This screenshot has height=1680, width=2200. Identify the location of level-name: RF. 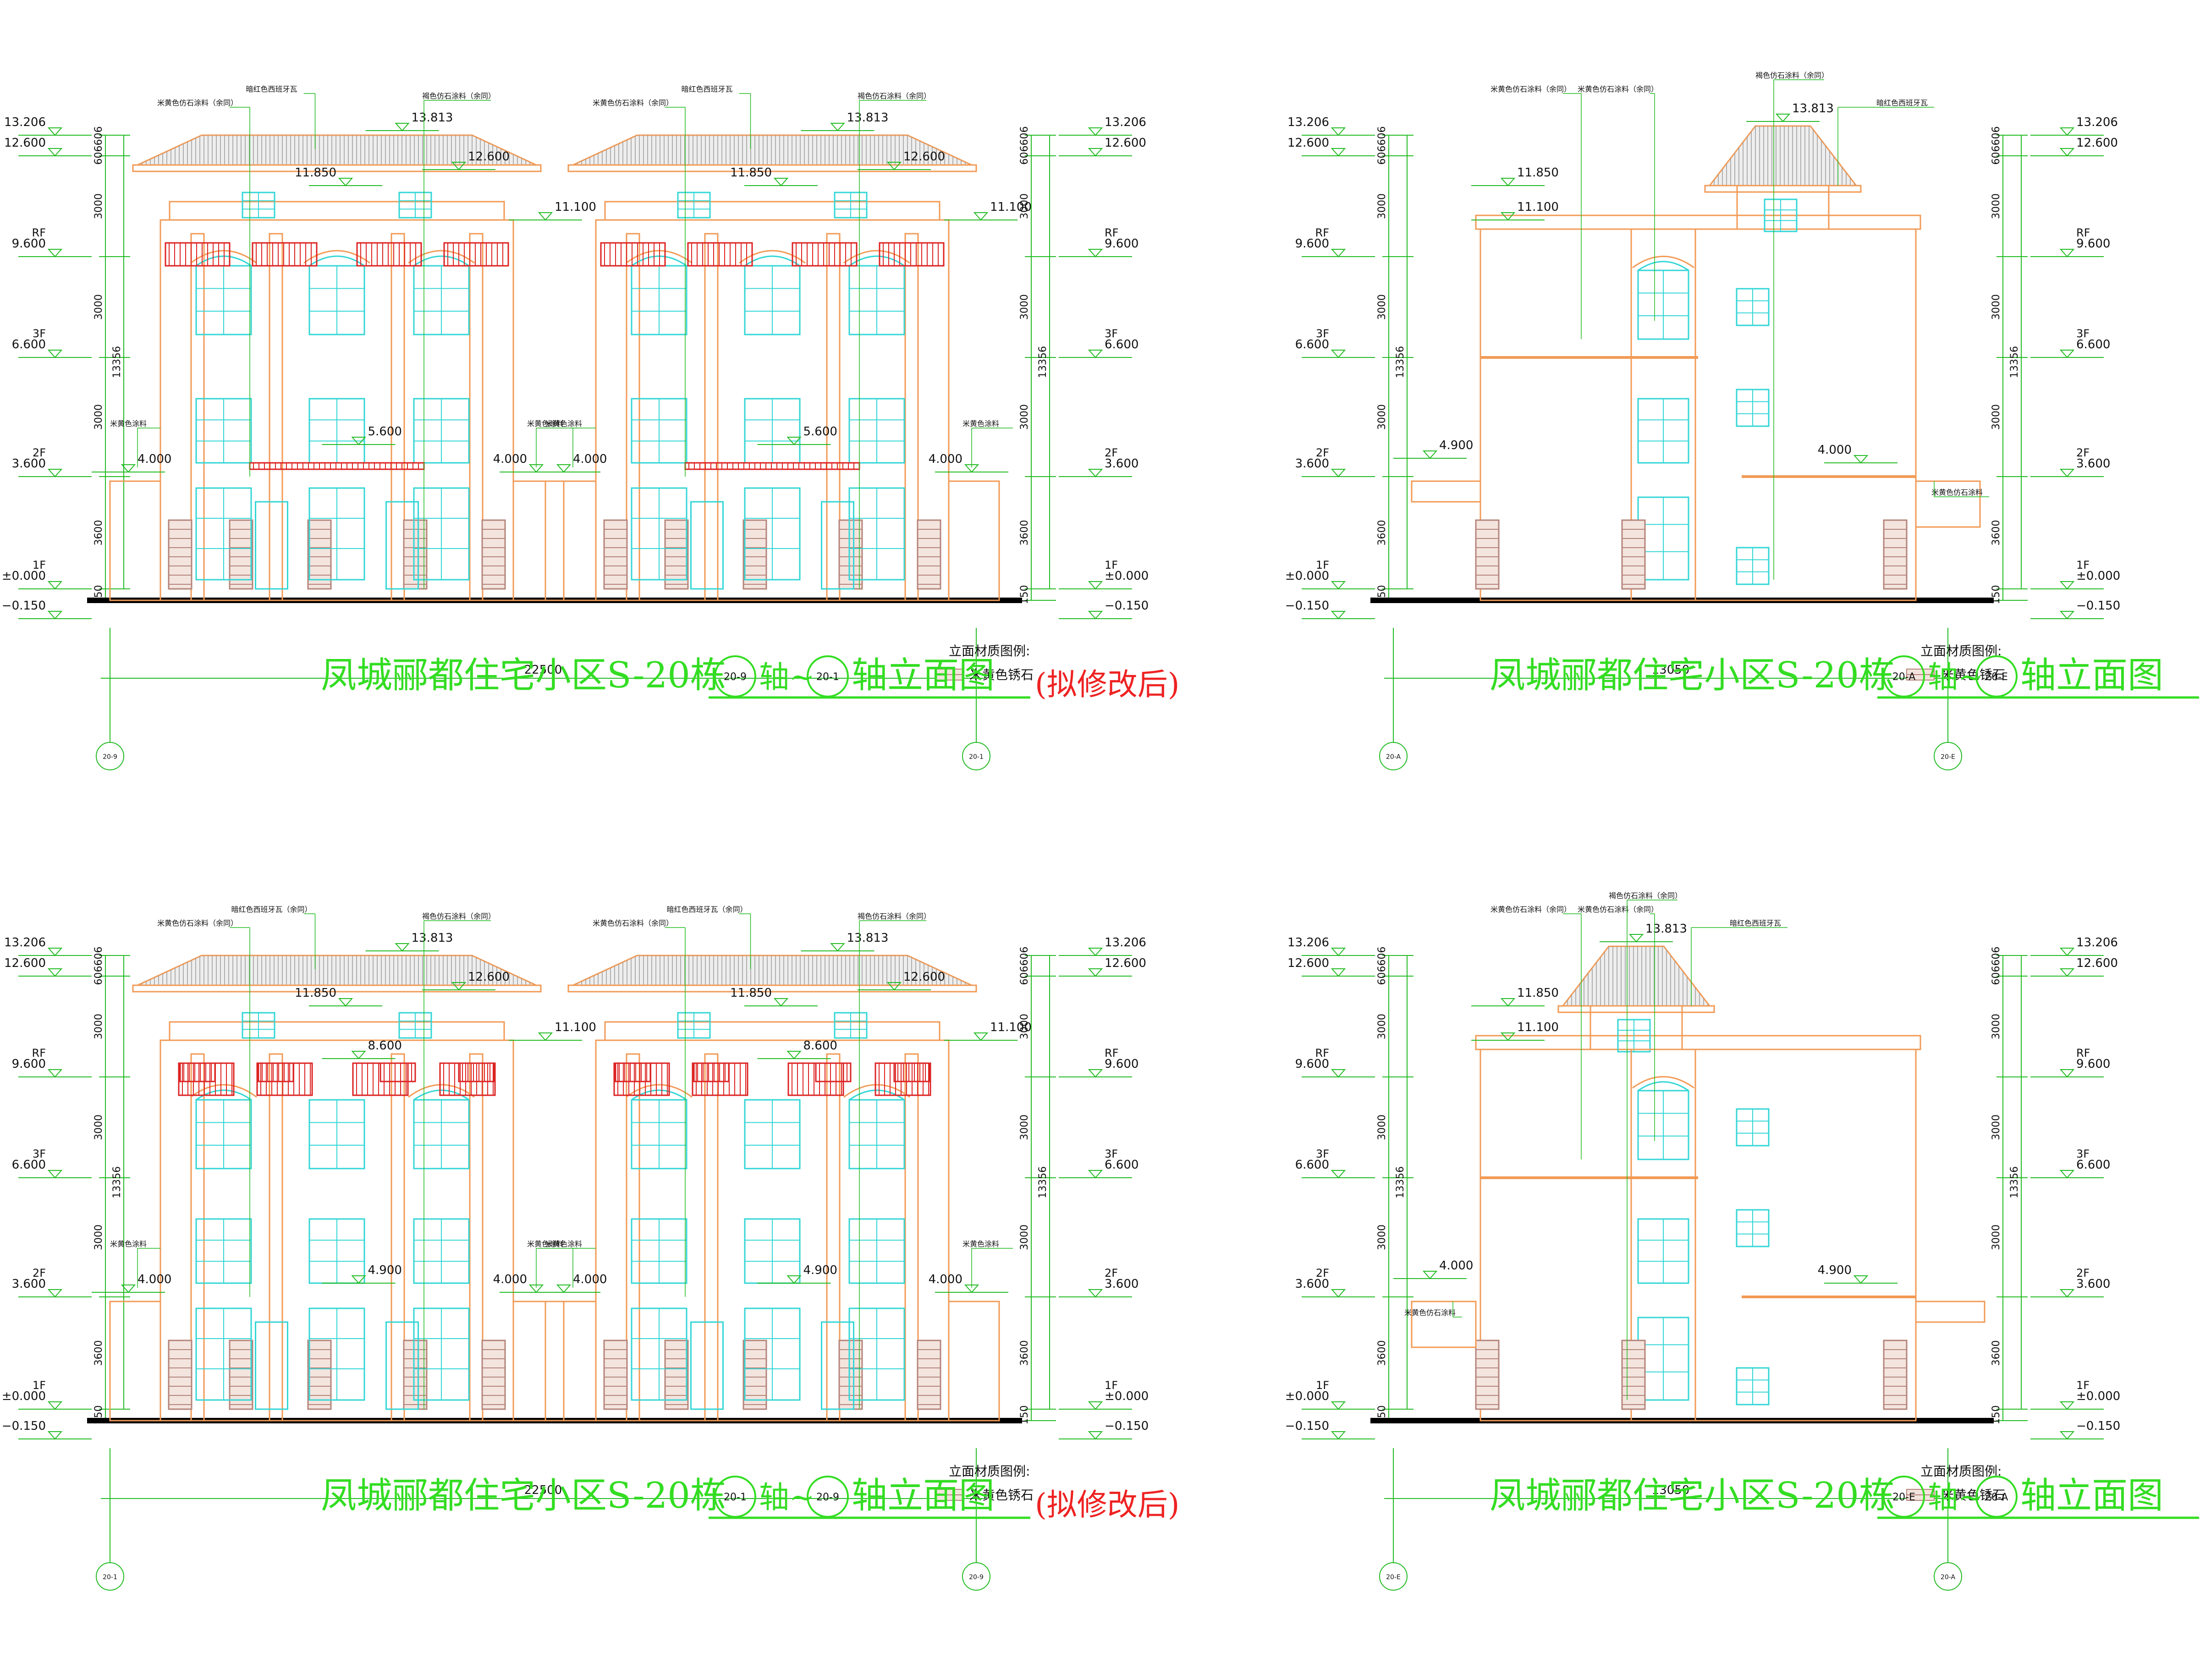
(2083, 232).